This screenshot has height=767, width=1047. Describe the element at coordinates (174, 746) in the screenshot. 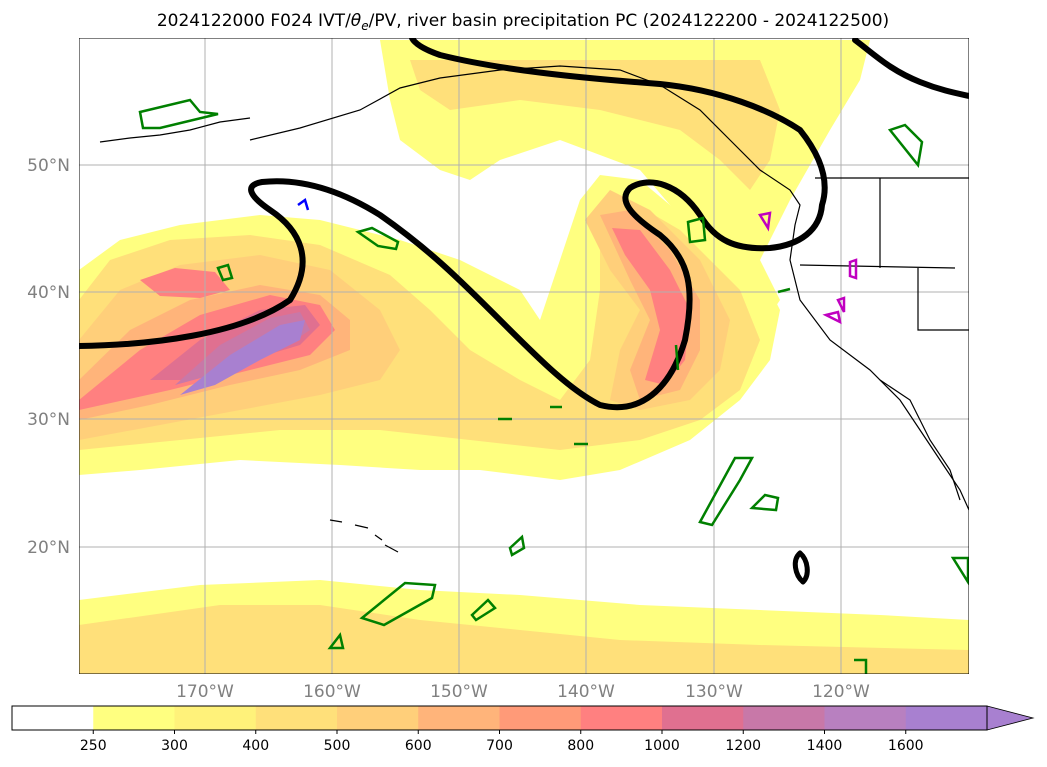

I see `colorbar-tick-label: 300` at that location.